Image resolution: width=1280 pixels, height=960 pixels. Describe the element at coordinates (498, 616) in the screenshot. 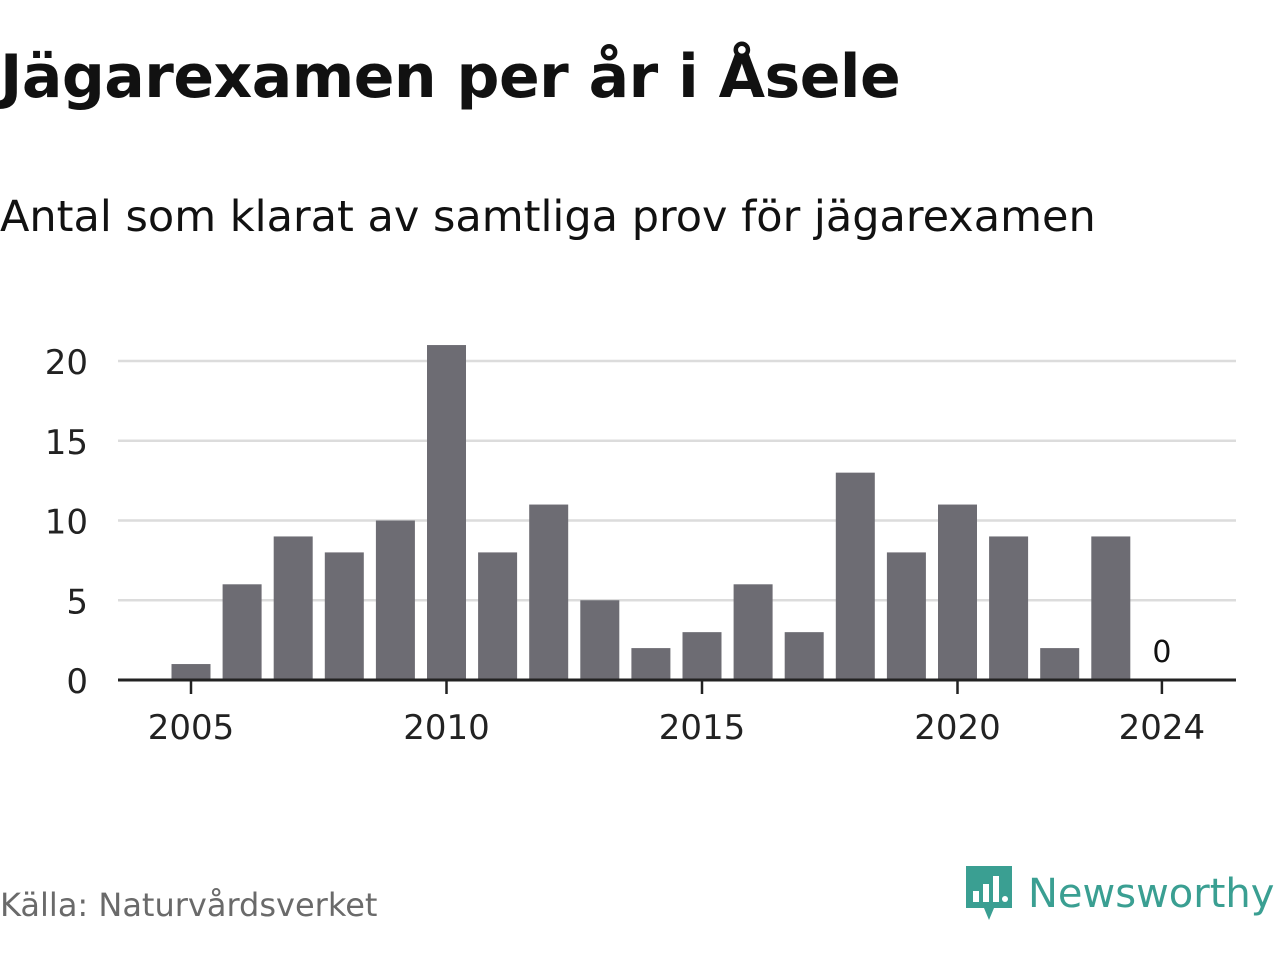

I see `bar-2011` at that location.